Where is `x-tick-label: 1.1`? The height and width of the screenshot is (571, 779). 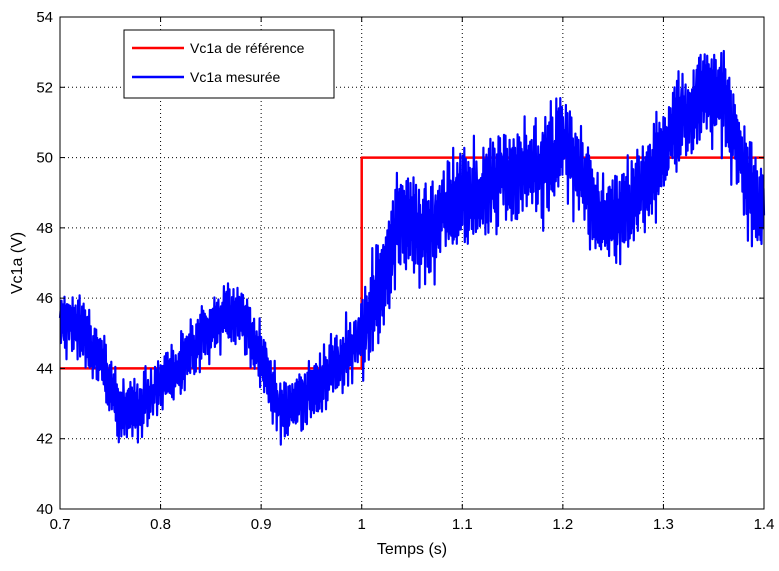 x-tick-label: 1.1 is located at coordinates (462, 524).